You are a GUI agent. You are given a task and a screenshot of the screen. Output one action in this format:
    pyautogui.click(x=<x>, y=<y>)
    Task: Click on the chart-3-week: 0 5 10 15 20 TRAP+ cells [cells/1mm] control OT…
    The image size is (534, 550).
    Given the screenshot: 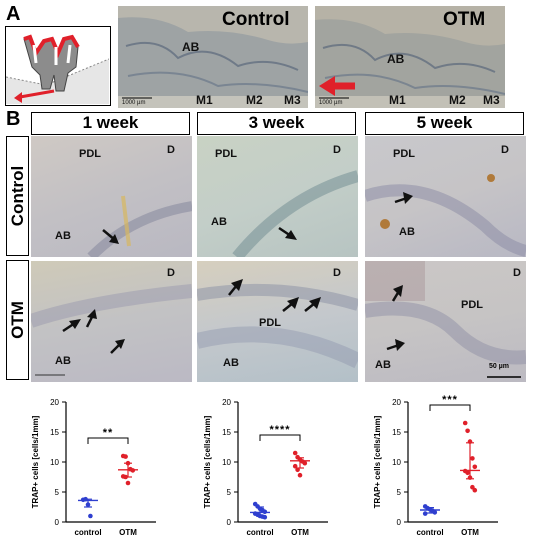 What is the action you would take?
    pyautogui.click(x=265, y=467)
    